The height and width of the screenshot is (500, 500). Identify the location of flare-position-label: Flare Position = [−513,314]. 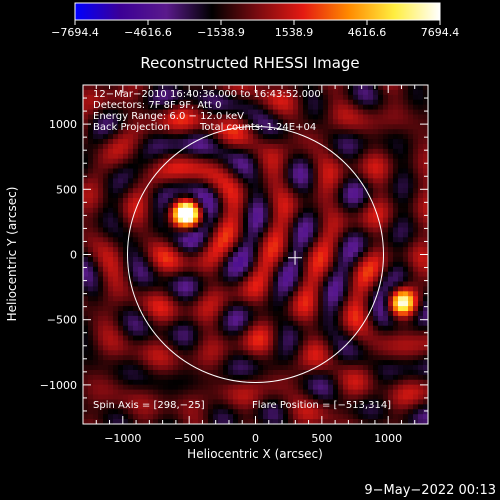
(321, 405).